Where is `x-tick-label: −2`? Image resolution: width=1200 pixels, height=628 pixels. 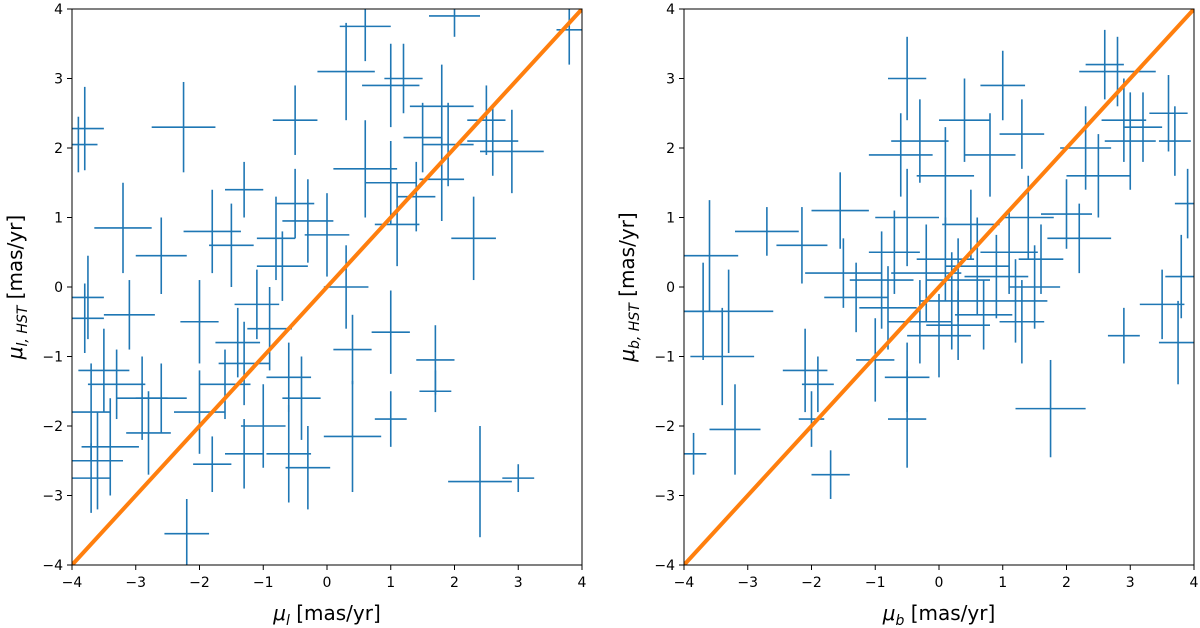 x-tick-label: −2 is located at coordinates (199, 583).